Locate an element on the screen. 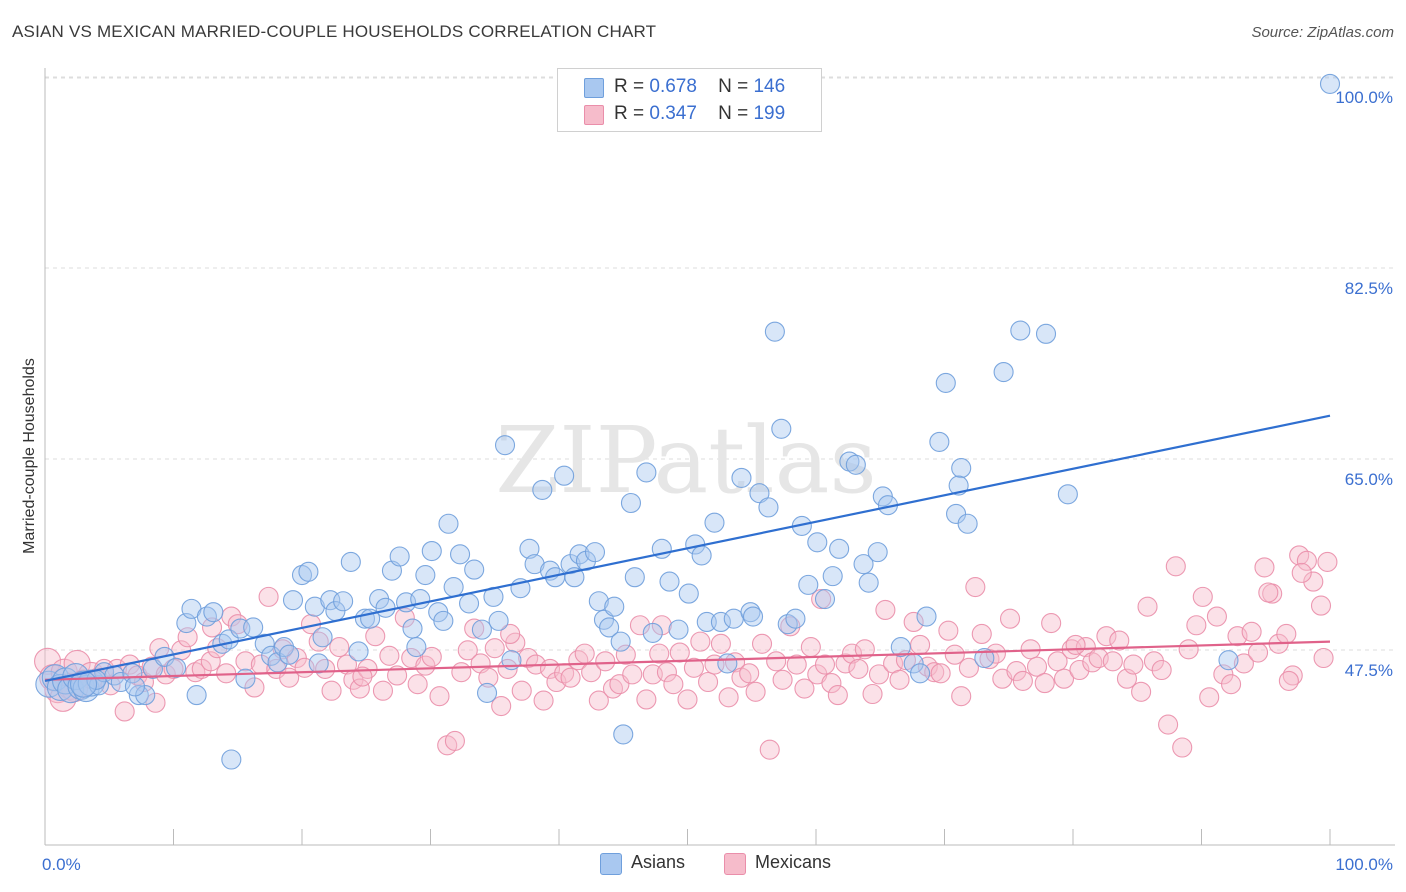  y-tick-label: 65.0% is located at coordinates (1369, 479).